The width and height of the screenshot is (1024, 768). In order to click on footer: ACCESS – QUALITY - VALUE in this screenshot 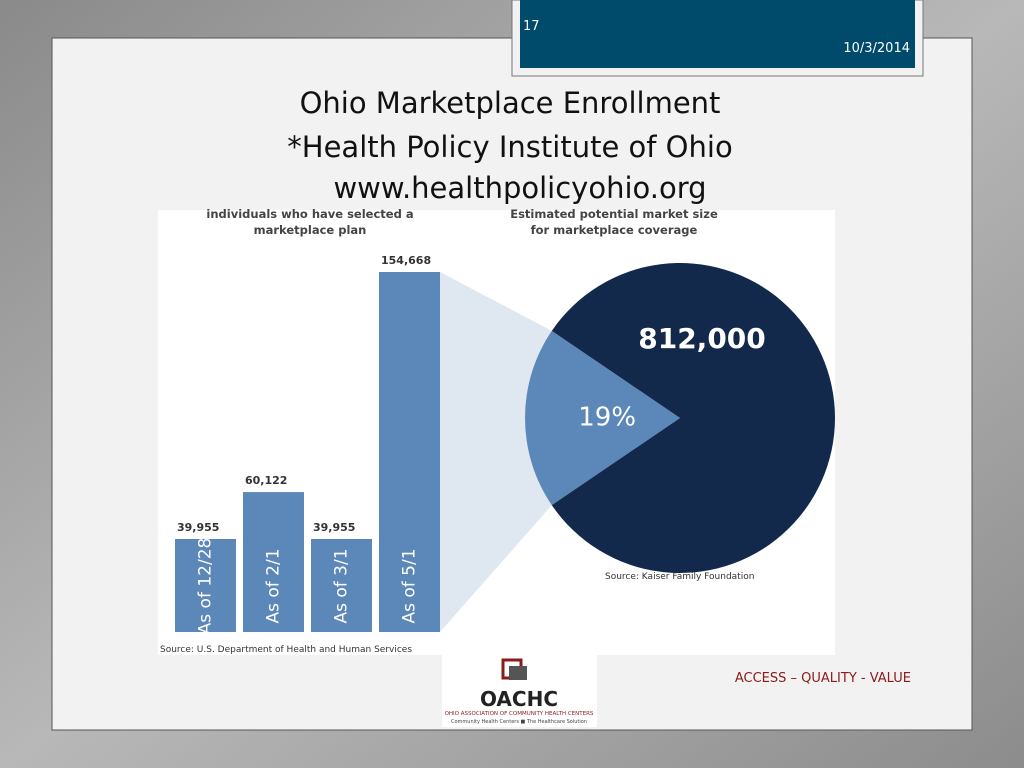, I will do `click(823, 678)`.